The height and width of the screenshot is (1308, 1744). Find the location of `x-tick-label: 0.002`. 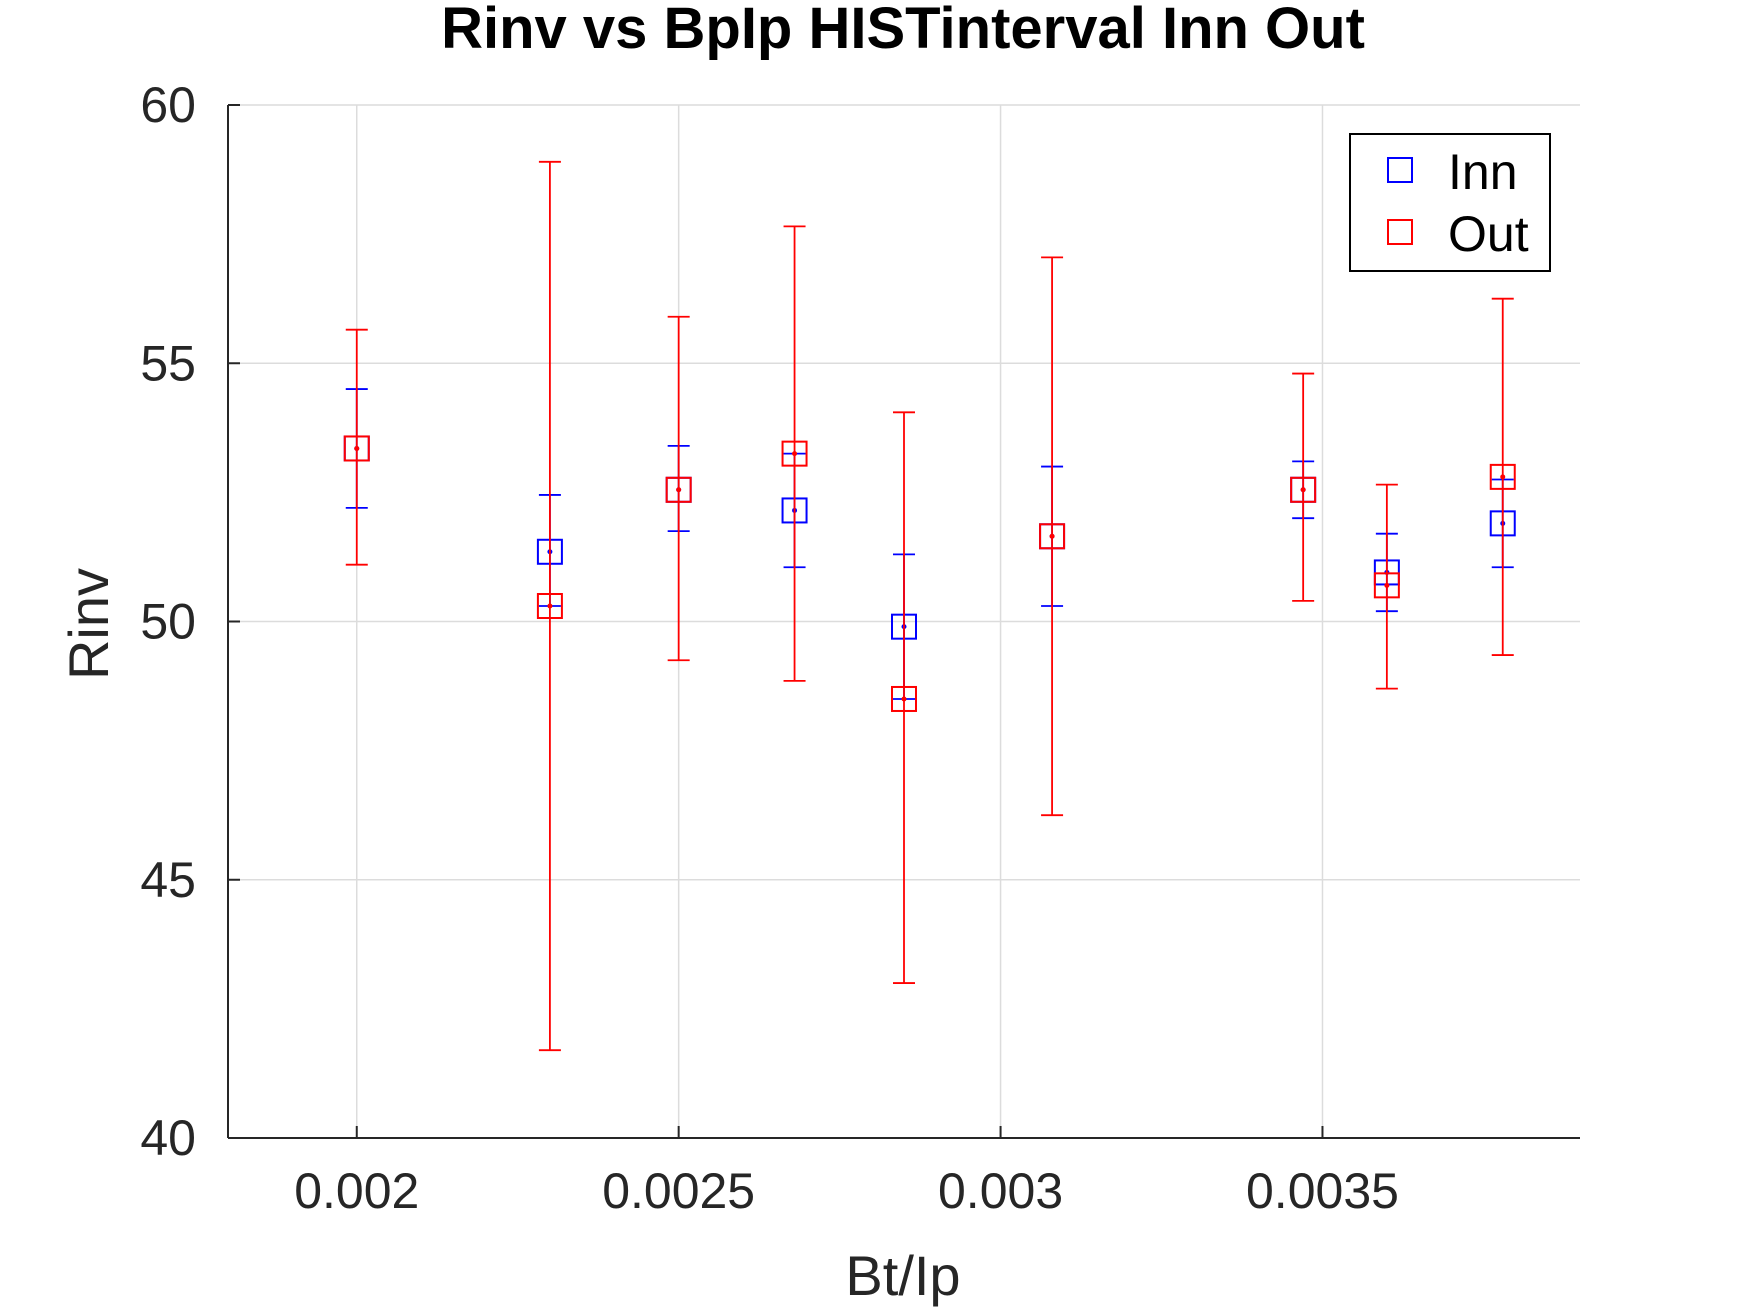

x-tick-label: 0.002 is located at coordinates (356, 1191).